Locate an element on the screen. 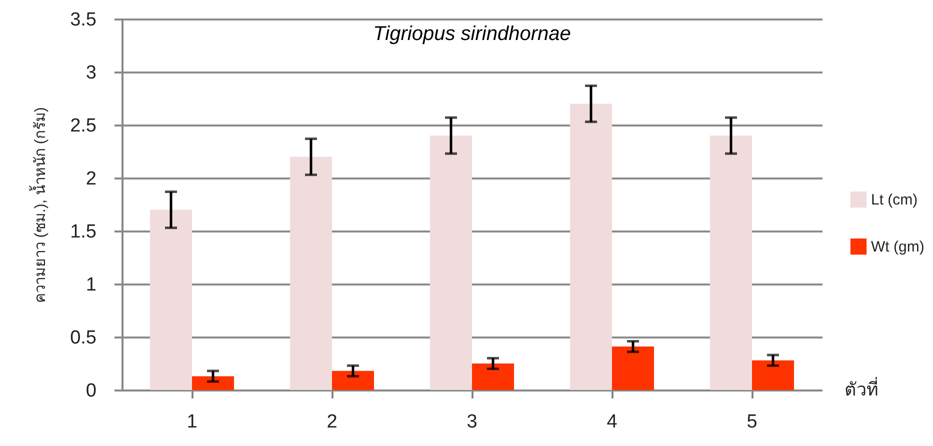 Image resolution: width=933 pixels, height=446 pixels. y-tick-label: 0.5 is located at coordinates (83, 338).